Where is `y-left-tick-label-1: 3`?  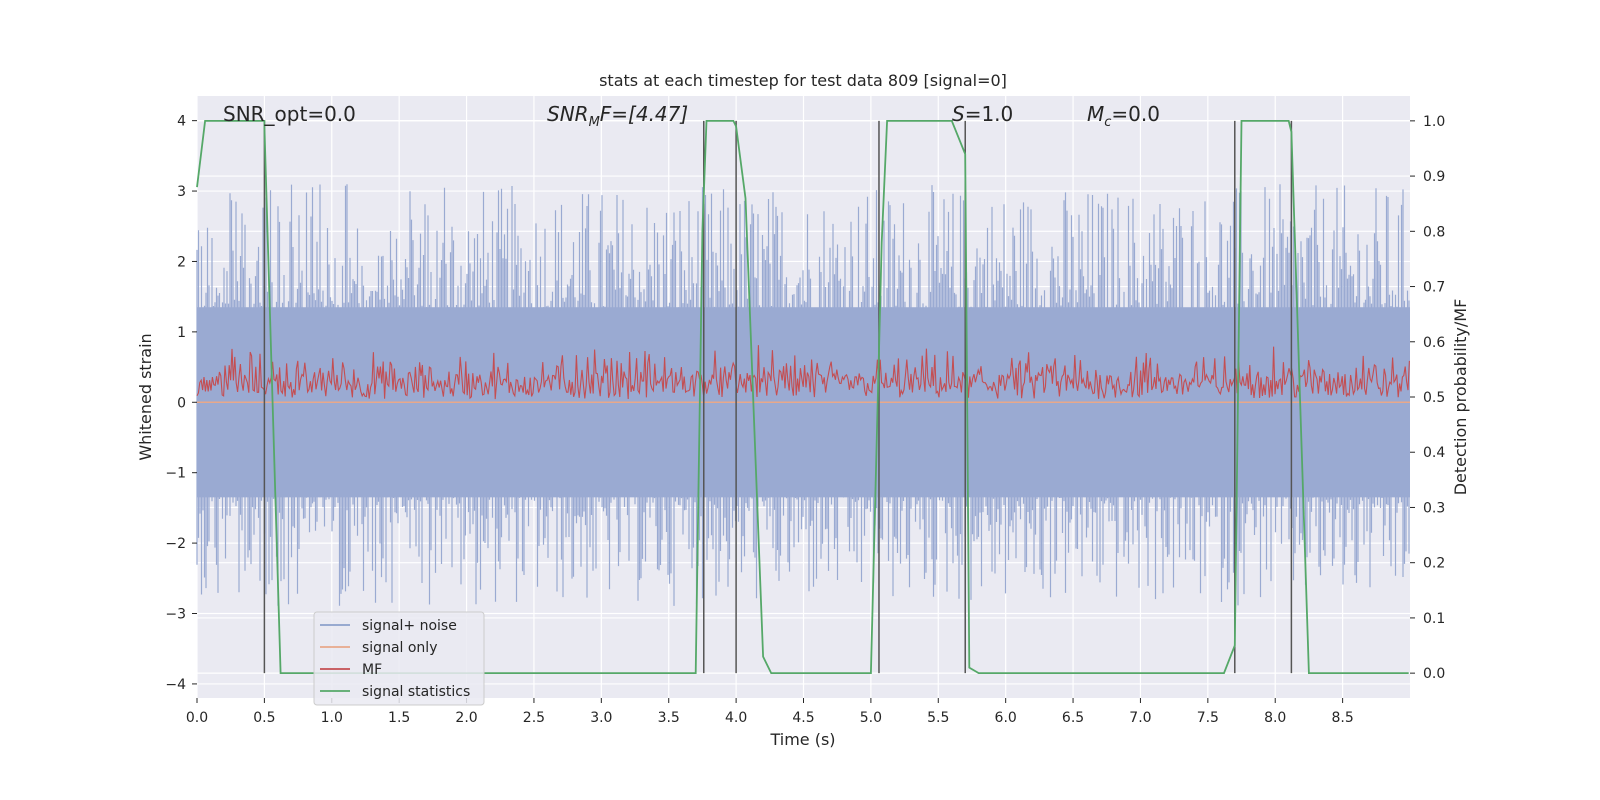 y-left-tick-label-1: 3 is located at coordinates (181, 192).